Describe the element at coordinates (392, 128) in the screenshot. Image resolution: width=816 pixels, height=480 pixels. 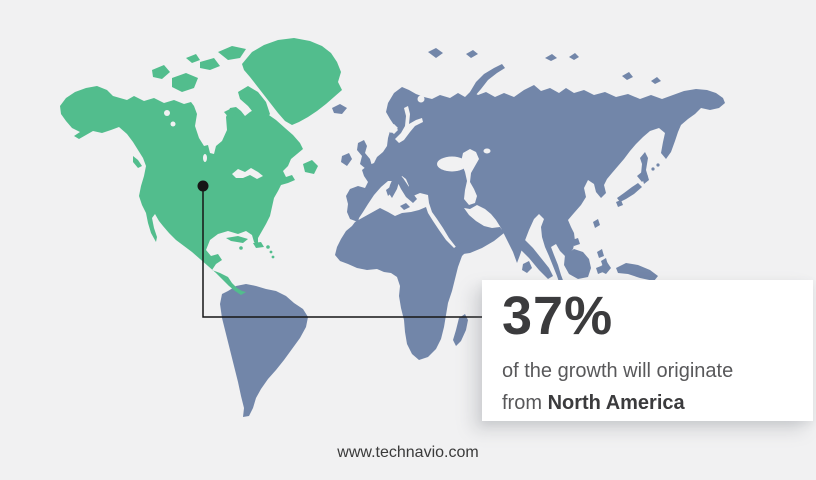
I see `skagerrak` at that location.